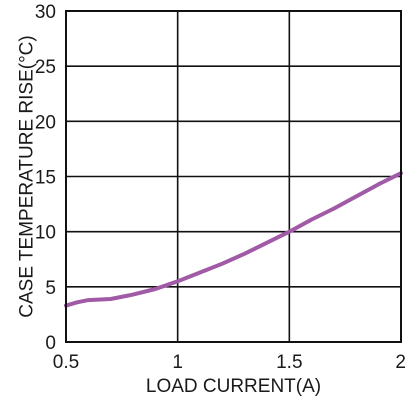 This screenshot has width=407, height=400. I want to click on x-tick-label: 1.5, so click(289, 362).